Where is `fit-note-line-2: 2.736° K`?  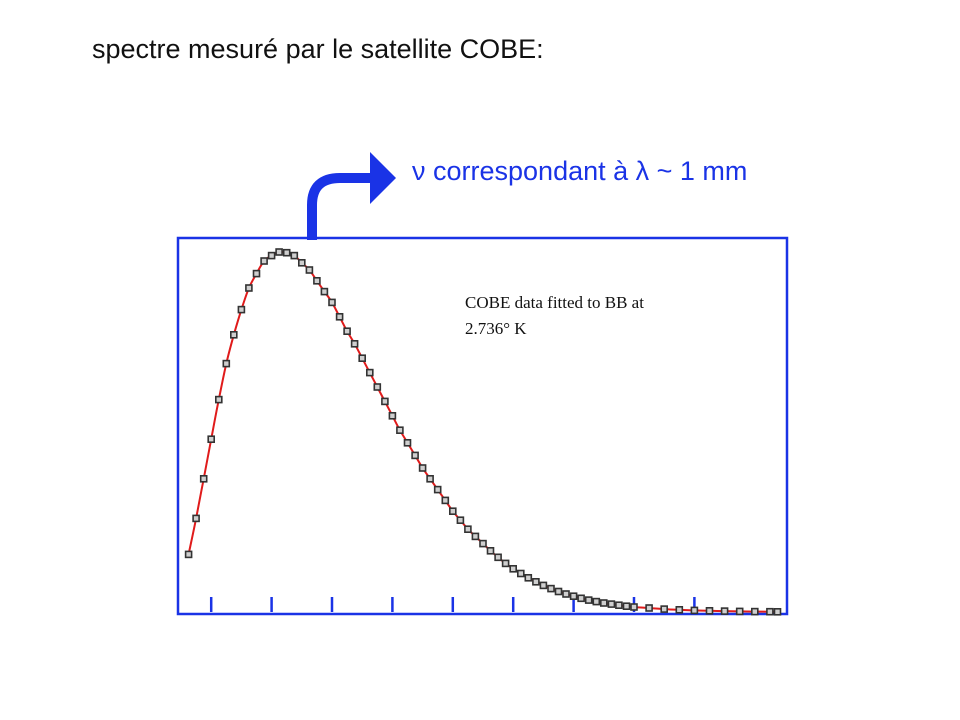 fit-note-line-2: 2.736° K is located at coordinates (496, 328).